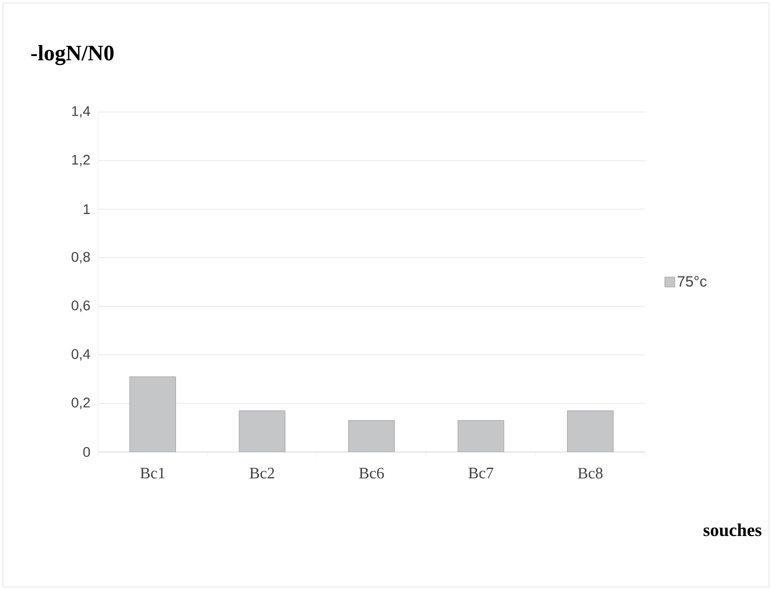 This screenshot has width=772, height=590. What do you see at coordinates (590, 473) in the screenshot?
I see `x-tick-label: Bc8` at bounding box center [590, 473].